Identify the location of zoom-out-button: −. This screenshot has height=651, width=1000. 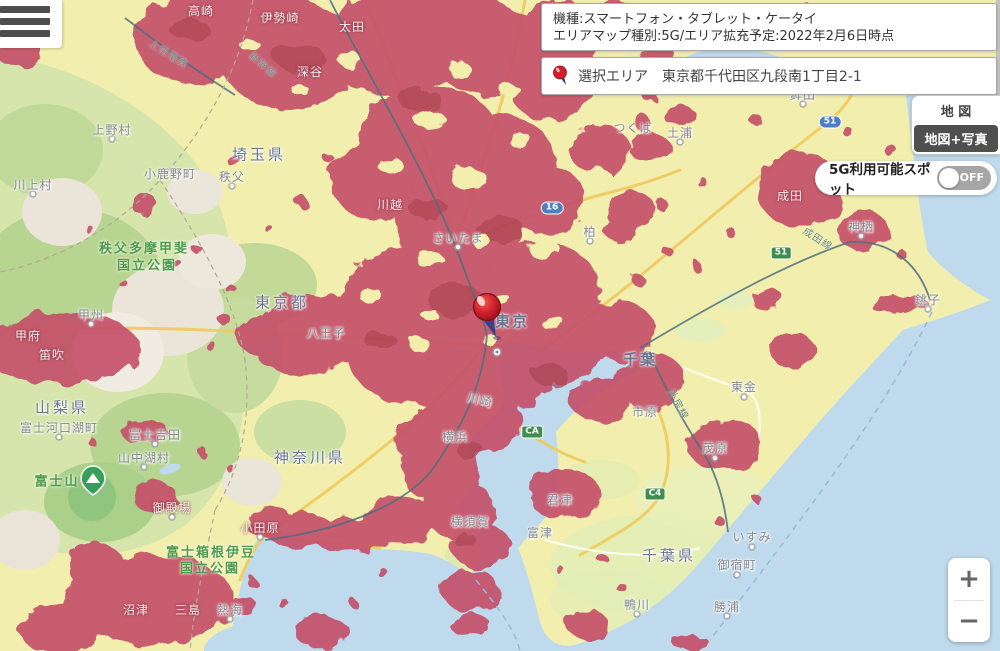
(969, 621).